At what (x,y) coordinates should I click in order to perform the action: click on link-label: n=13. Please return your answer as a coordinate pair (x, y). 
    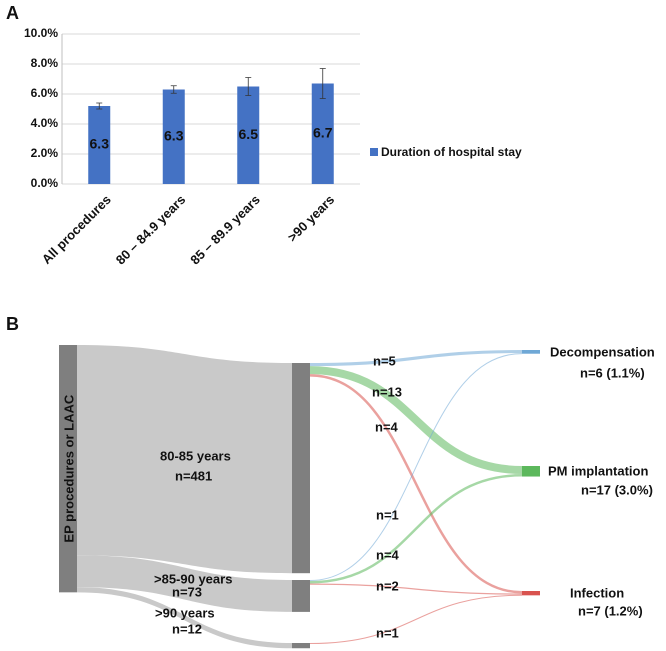
    Looking at the image, I should click on (387, 391).